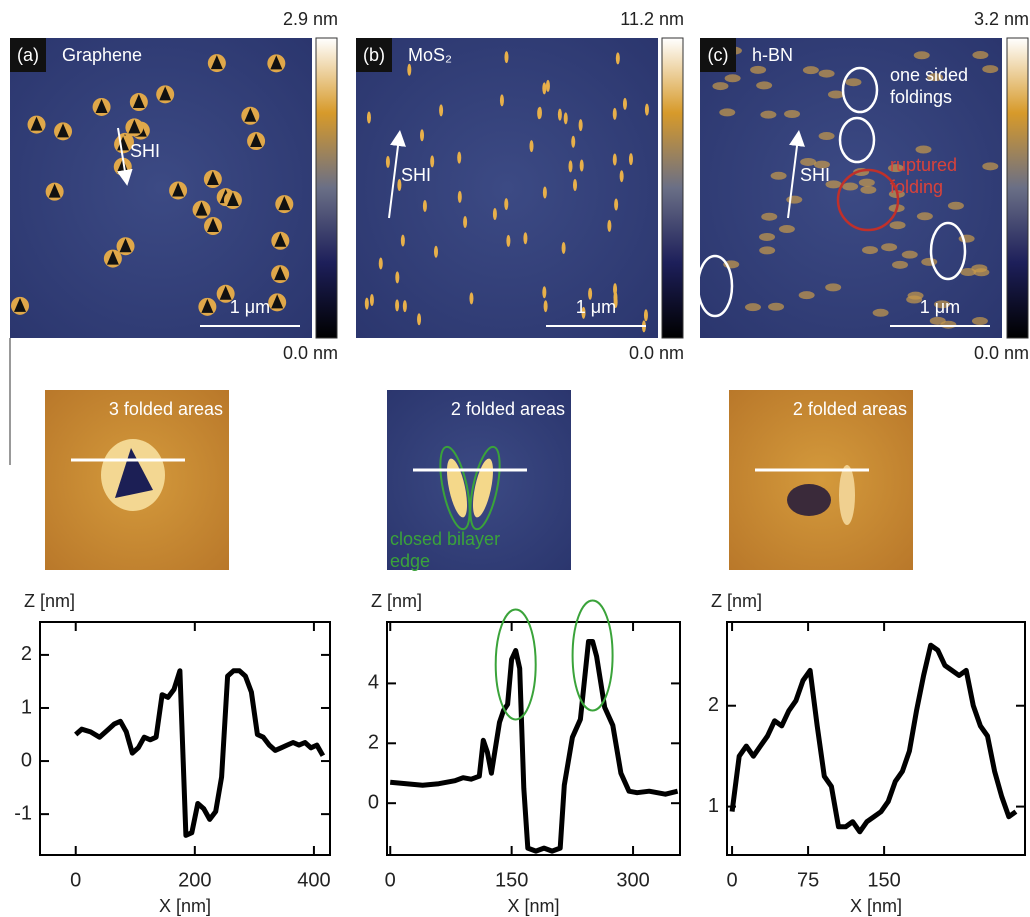  I want to click on x-tick-label: 150, so click(883, 880).